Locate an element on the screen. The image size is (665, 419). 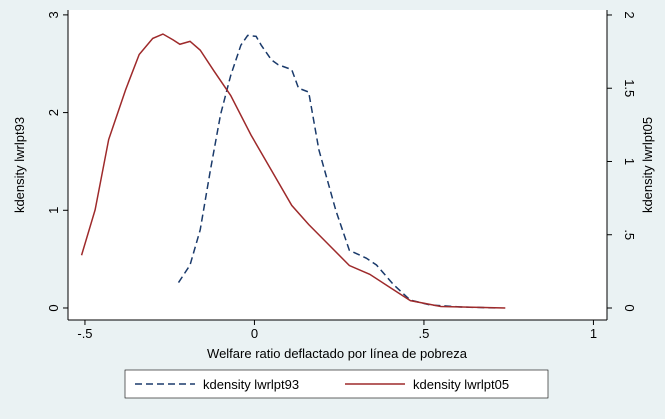
y-axis-label: kdensity lwrlpt93 is located at coordinates (19, 165).